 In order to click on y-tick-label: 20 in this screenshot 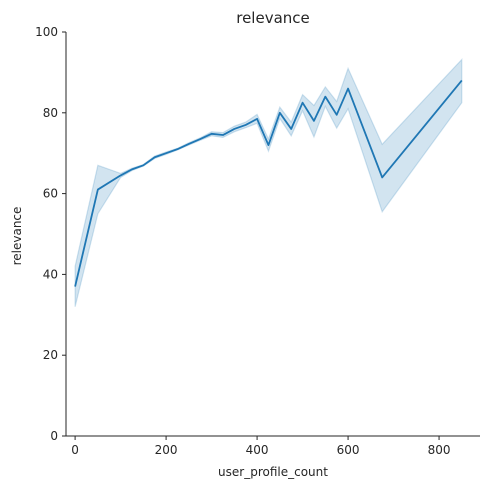, I will do `click(50, 355)`.